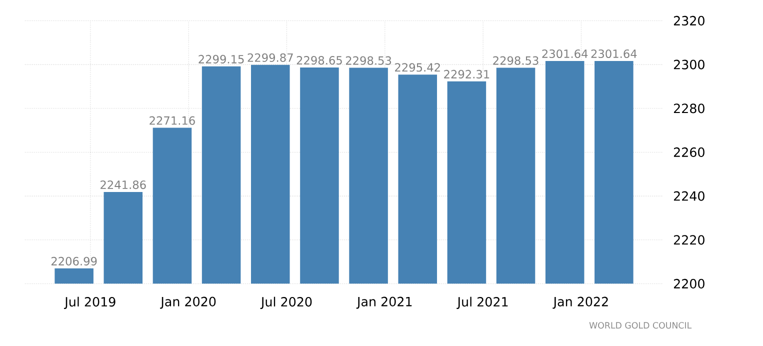 Image resolution: width=763 pixels, height=346 pixels. Describe the element at coordinates (482, 302) in the screenshot. I see `x-tick-label: Jul 2021` at that location.